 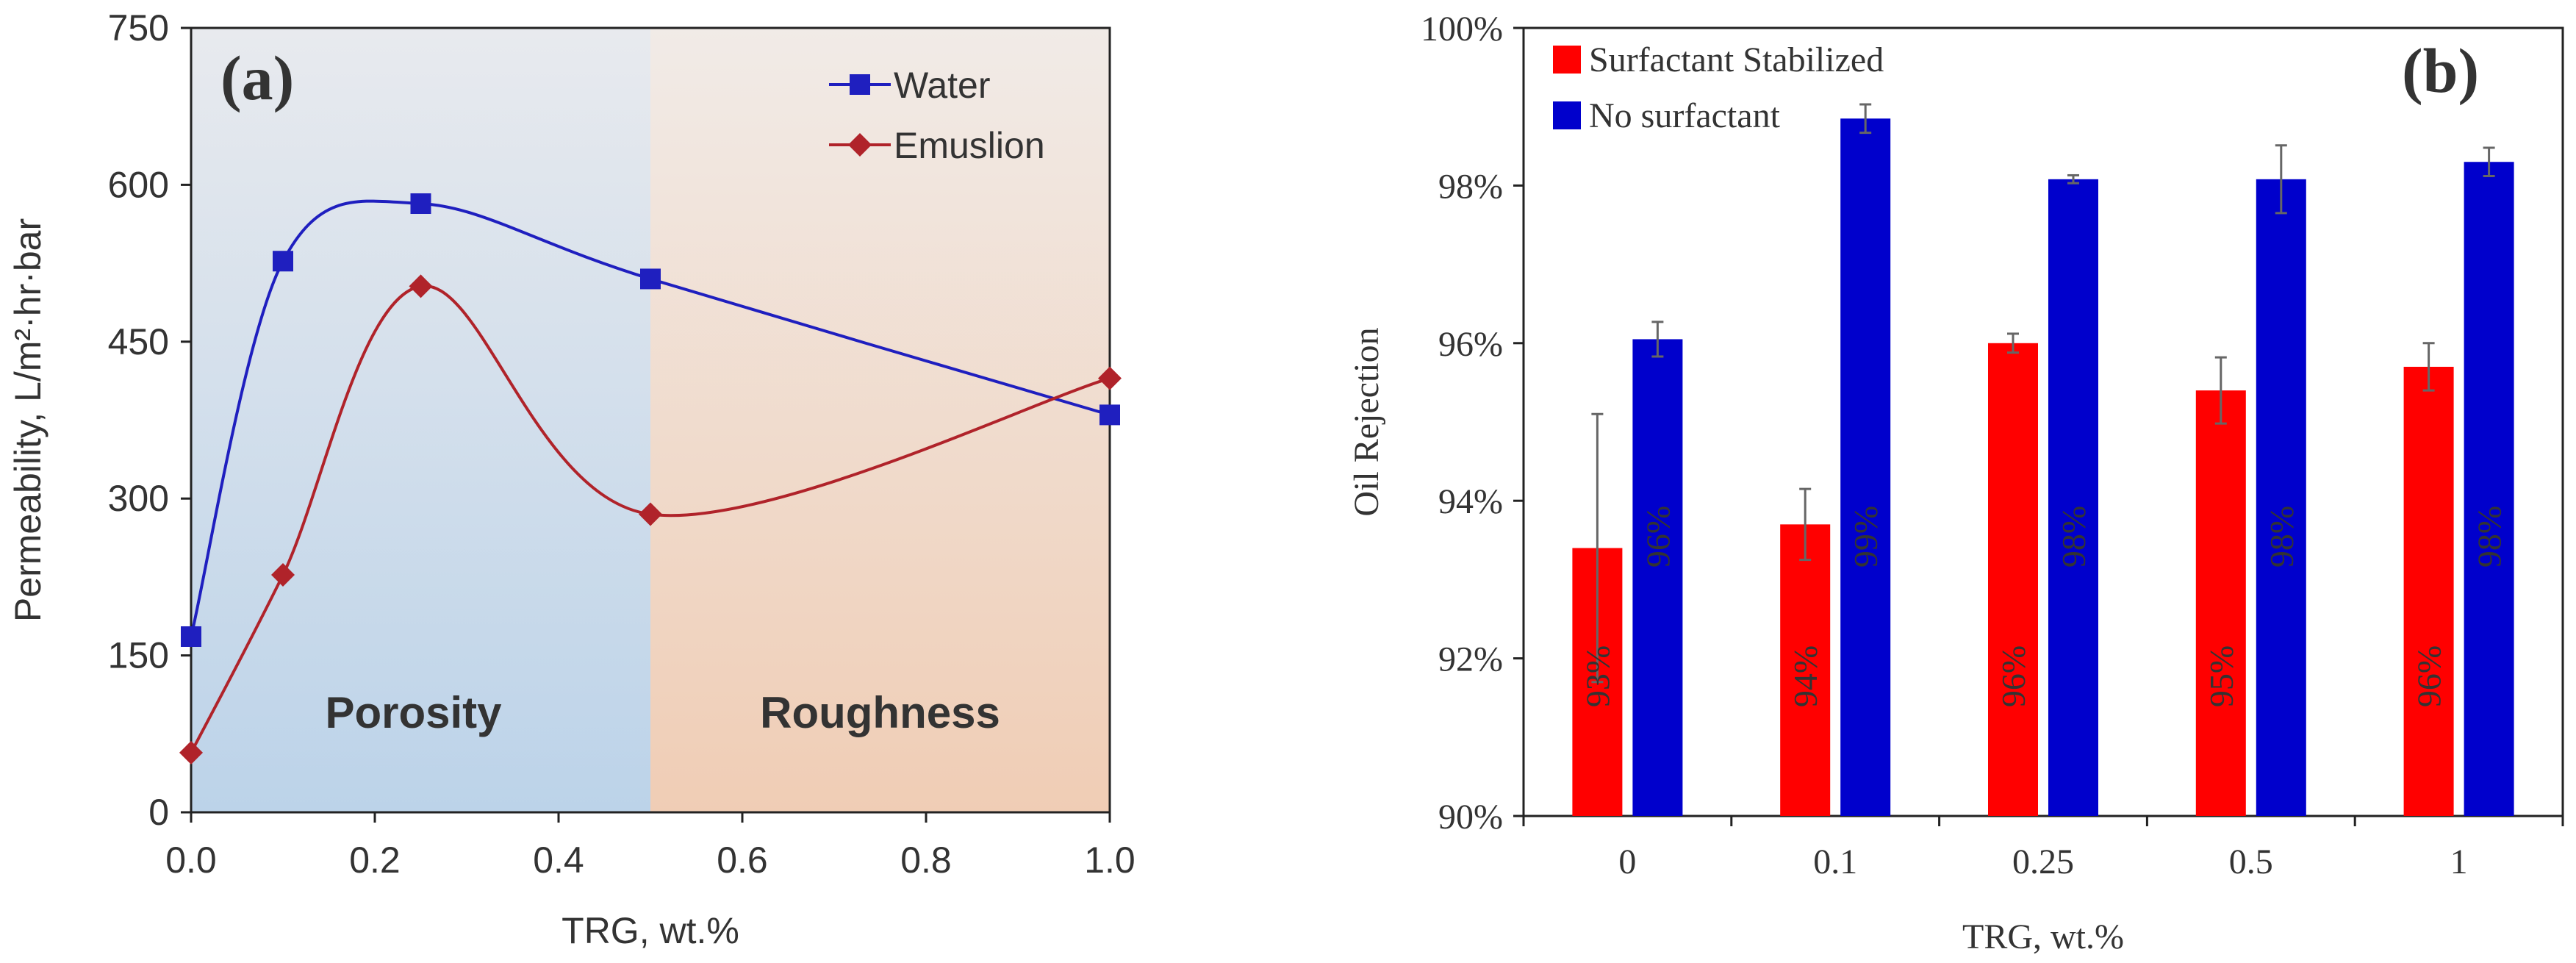 I want to click on y-tick-label-b: 94%, so click(x=1470, y=501).